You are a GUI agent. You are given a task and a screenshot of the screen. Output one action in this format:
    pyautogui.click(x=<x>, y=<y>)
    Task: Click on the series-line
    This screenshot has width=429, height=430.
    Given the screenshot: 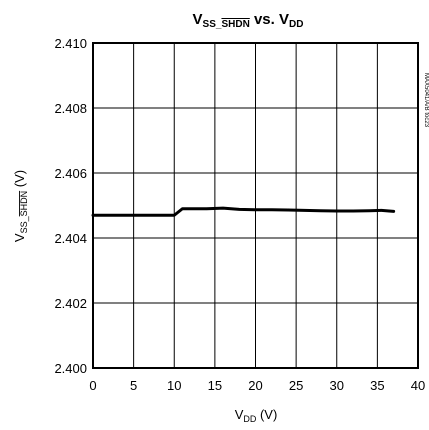 What is the action you would take?
    pyautogui.click(x=243, y=211)
    